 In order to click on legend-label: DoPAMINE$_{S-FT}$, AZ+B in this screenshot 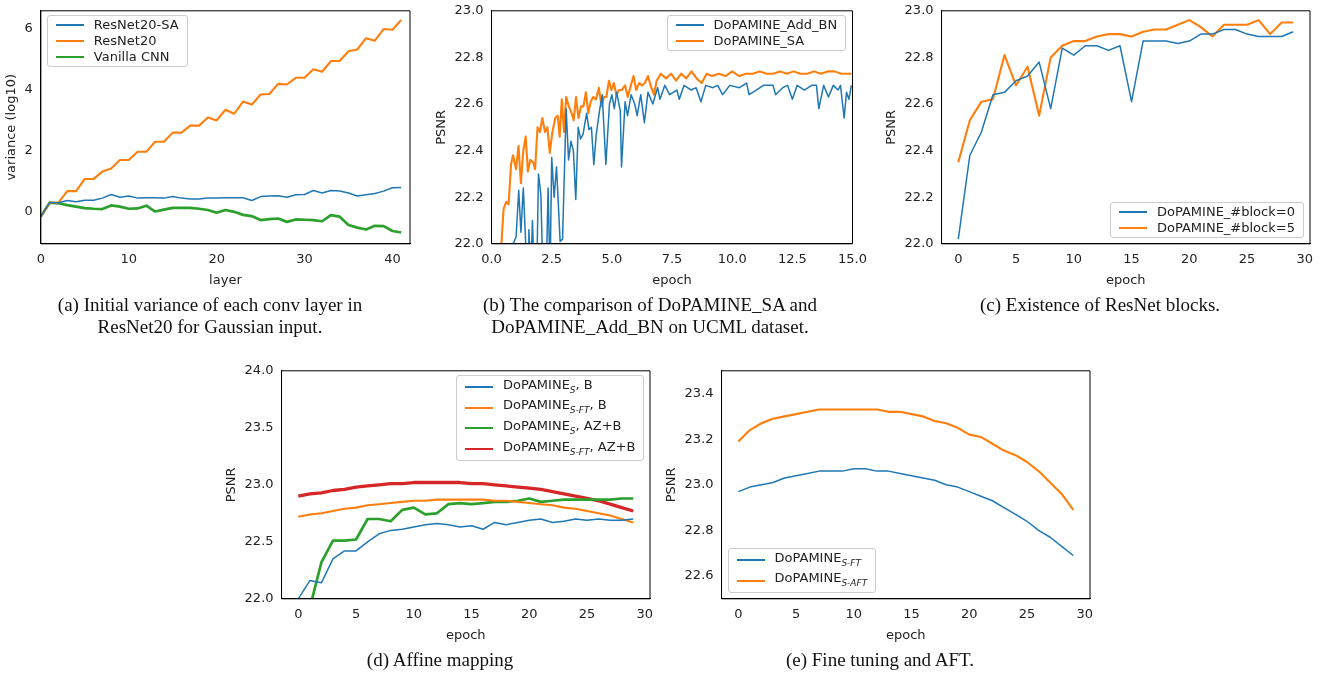, I will do `click(569, 448)`.